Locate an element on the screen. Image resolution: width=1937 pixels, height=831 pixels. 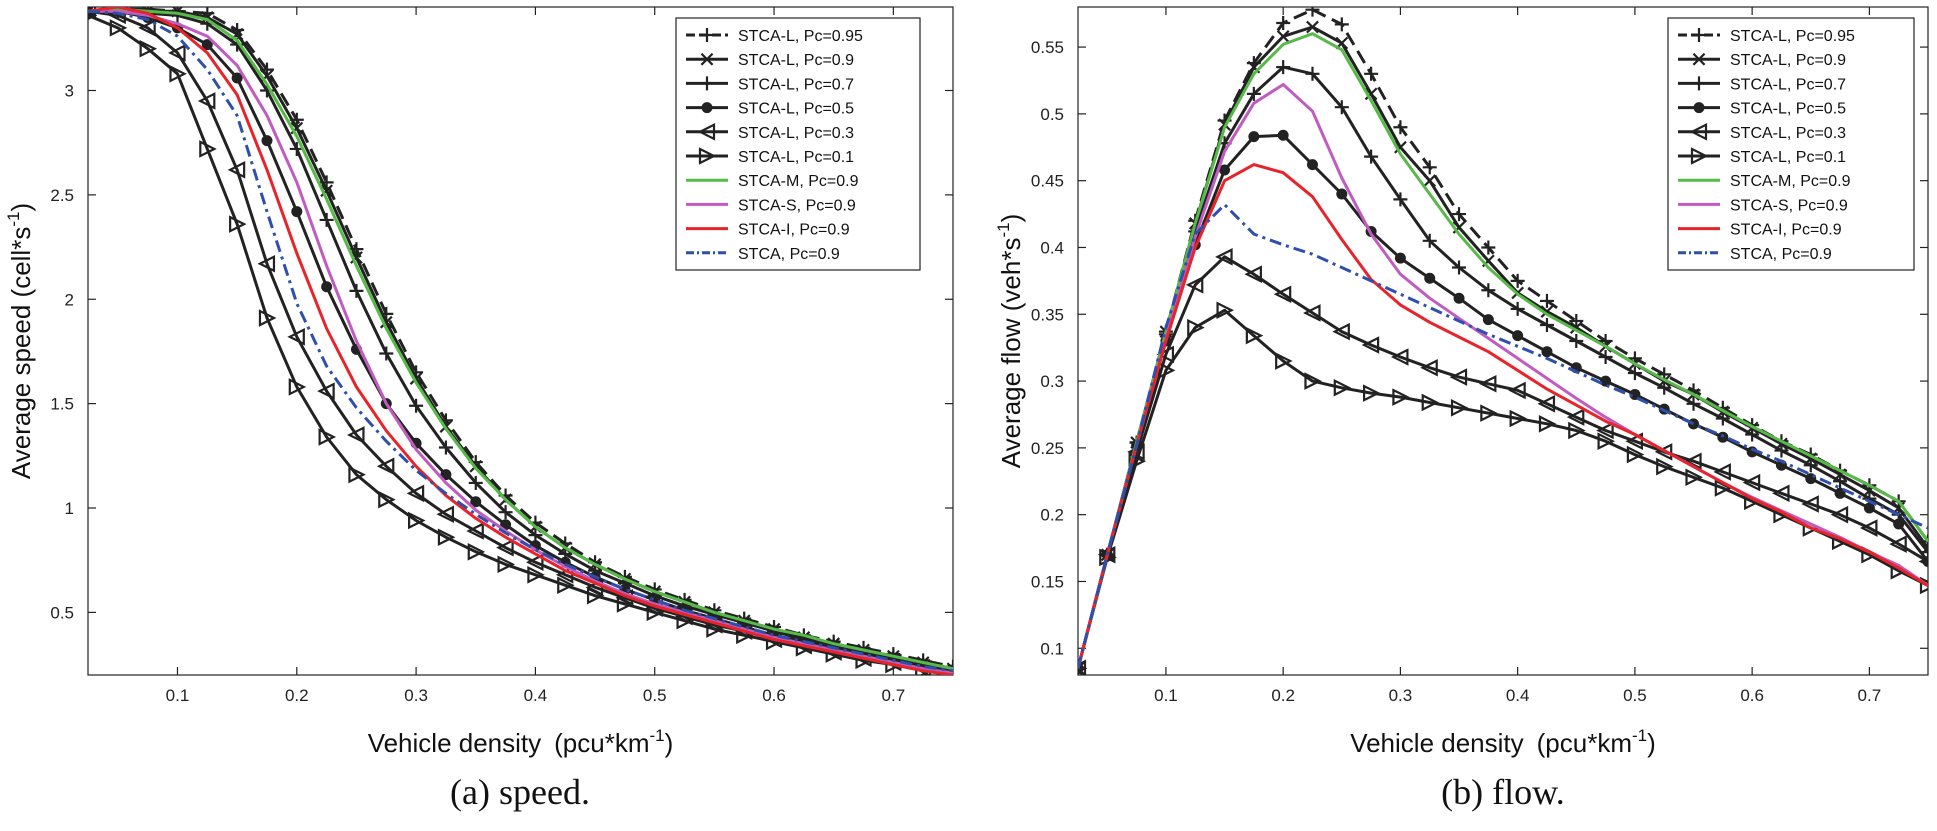
x-tick-label: 0.3 is located at coordinates (1401, 695).